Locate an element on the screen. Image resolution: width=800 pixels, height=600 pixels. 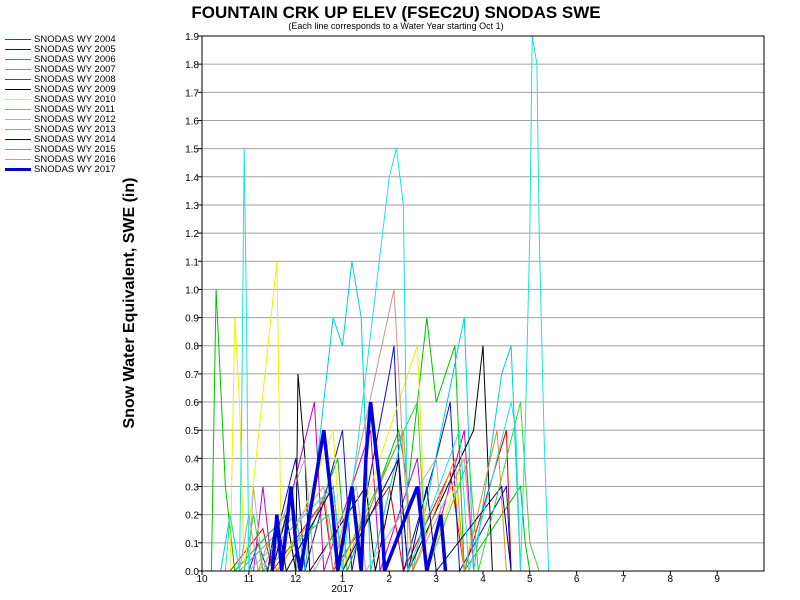
legend-label: SNODAS WY 2012 is located at coordinates (75, 119).